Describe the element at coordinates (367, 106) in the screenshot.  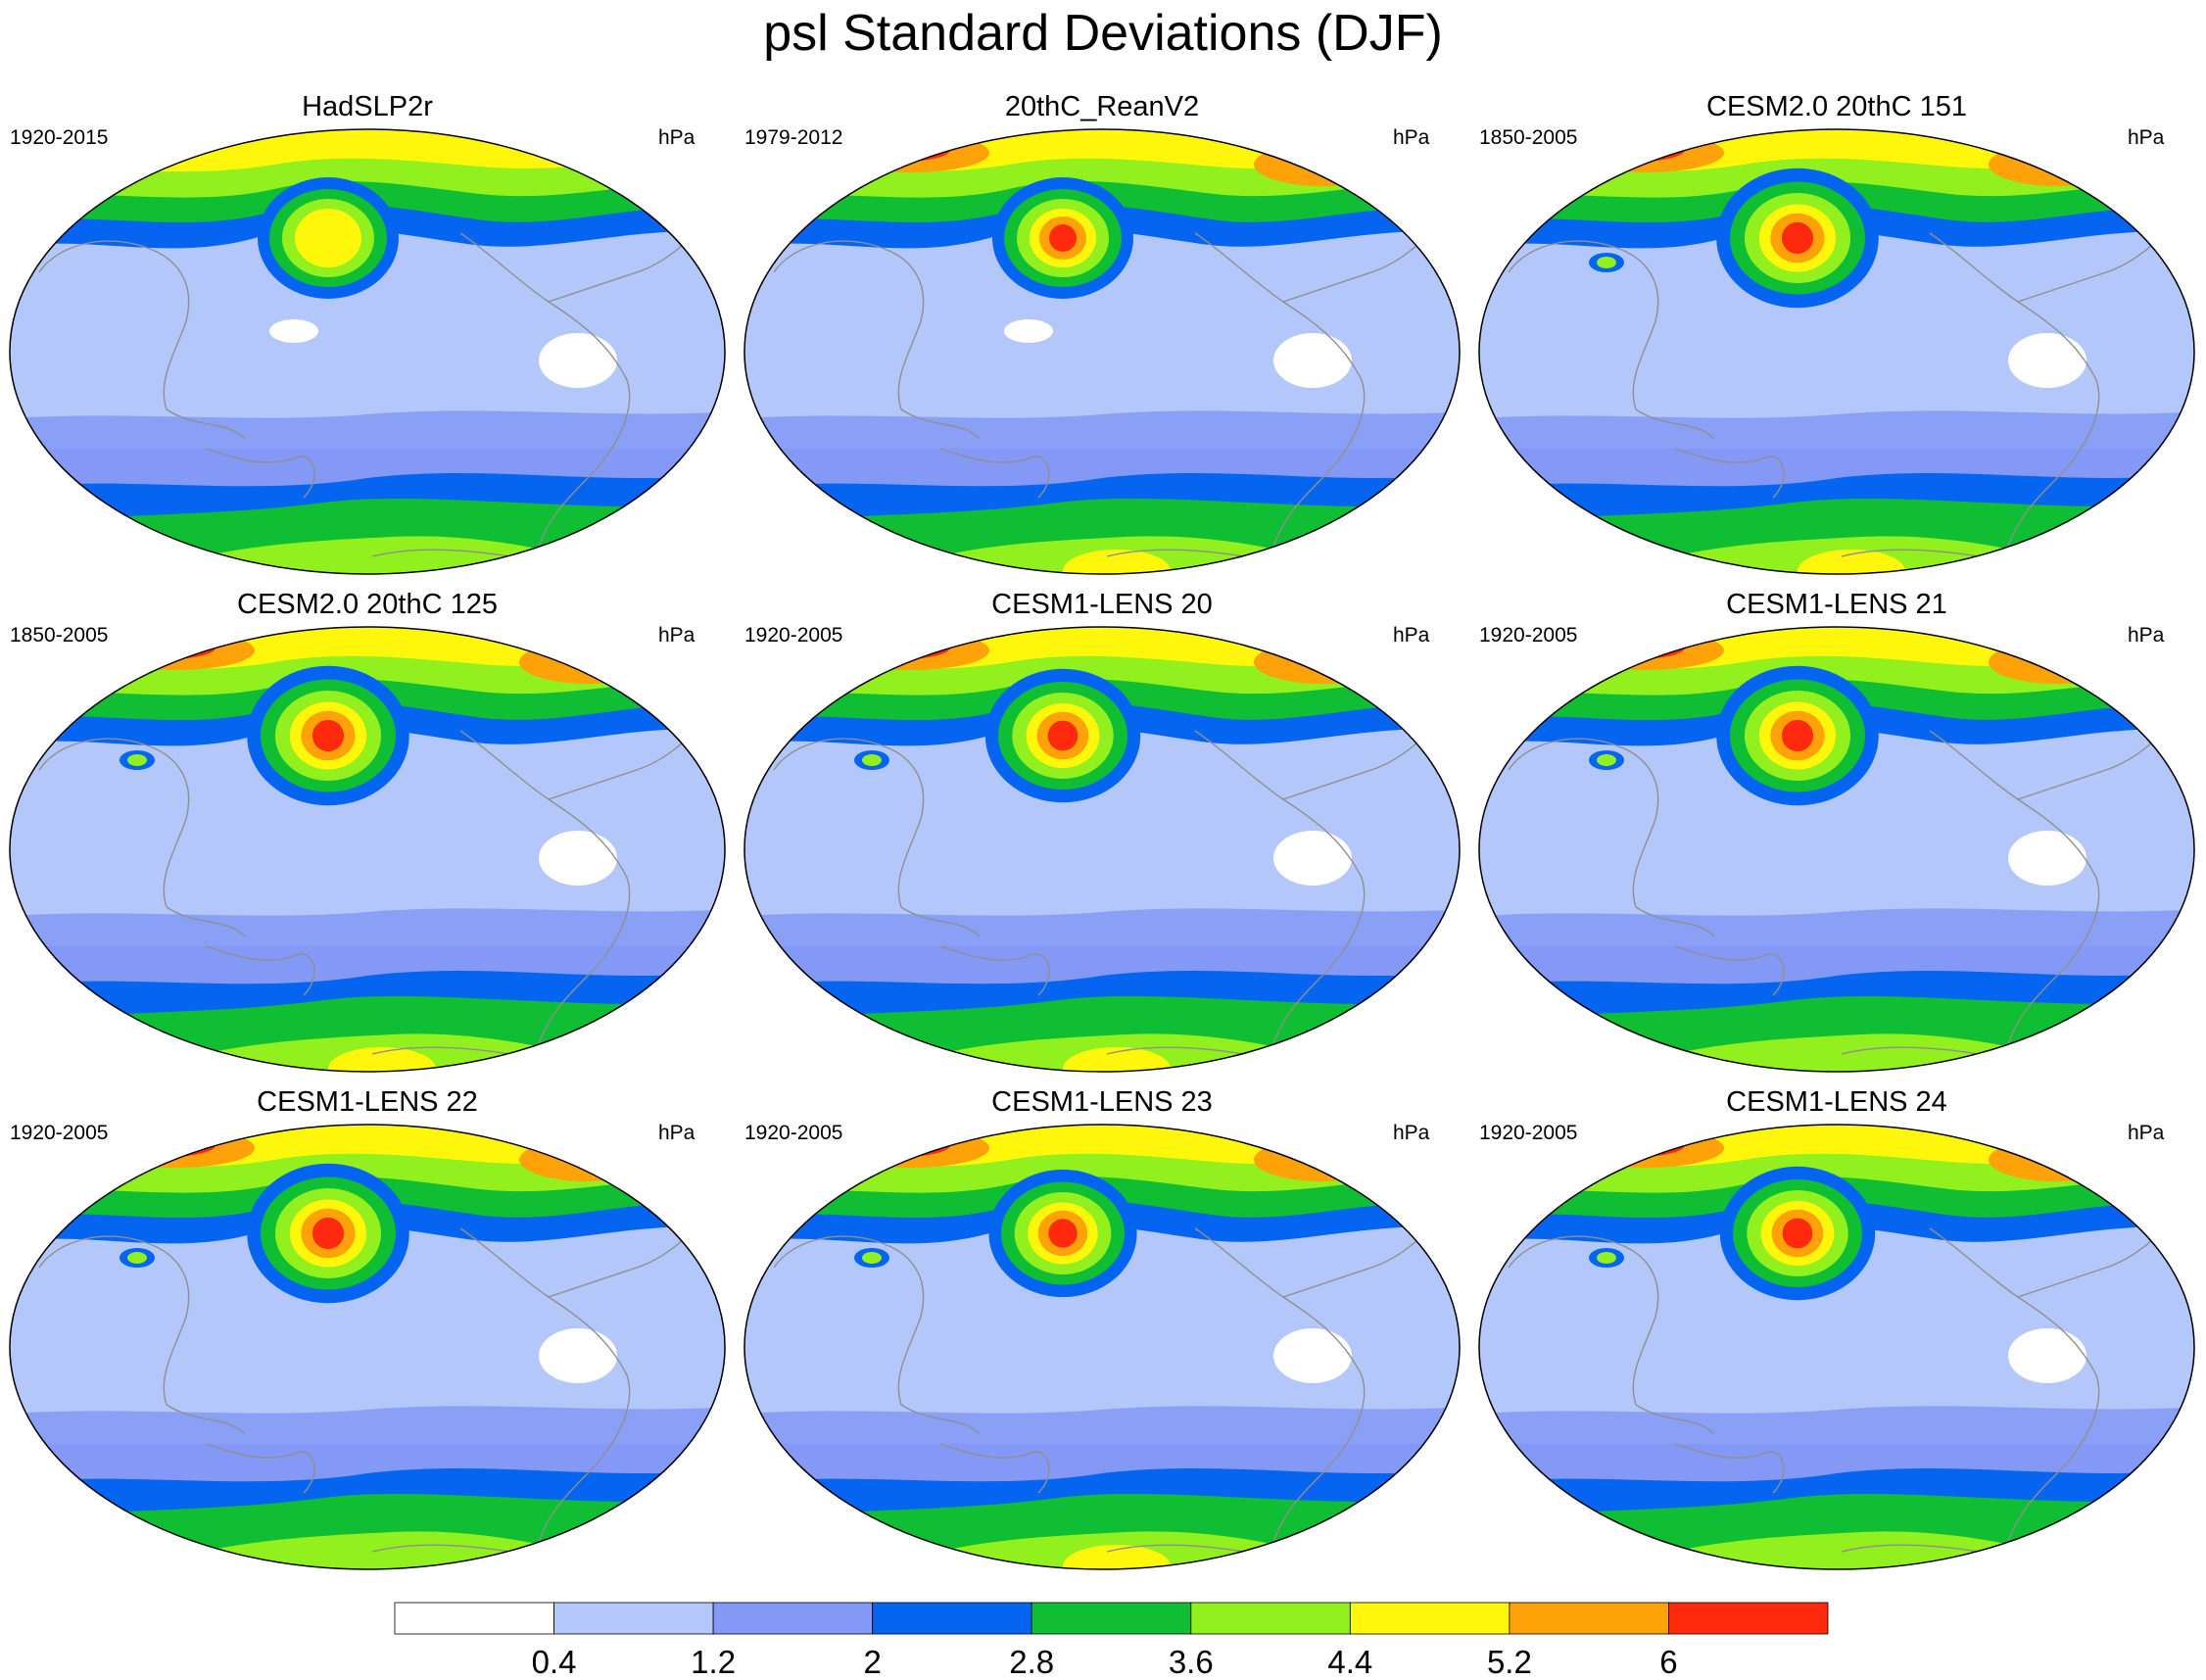
I see `panel-title: HadSLP2r` at that location.